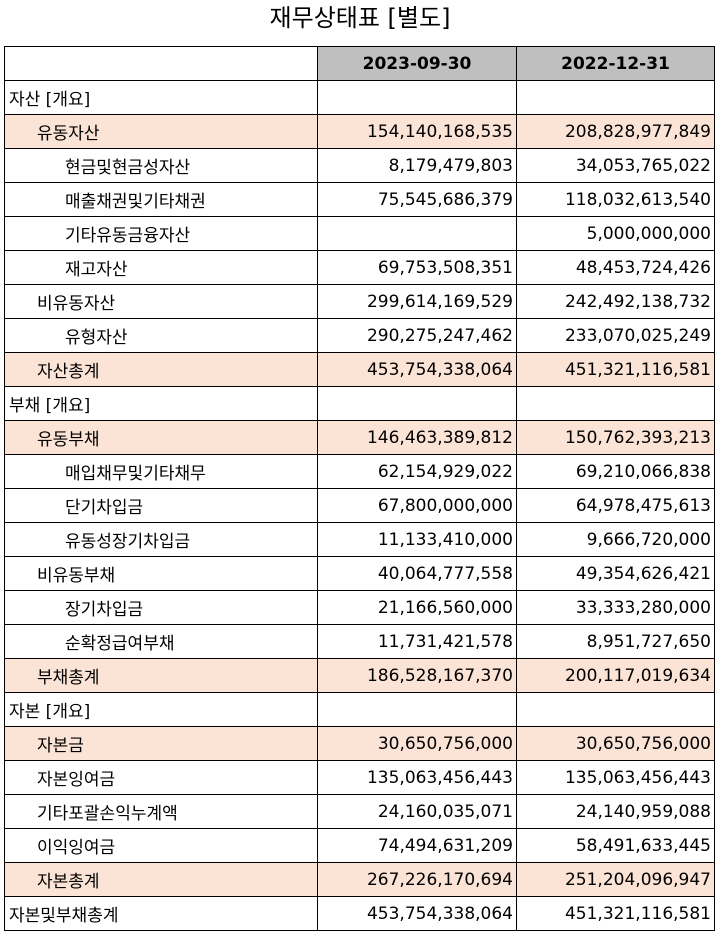 This screenshot has width=720, height=936. What do you see at coordinates (417, 777) in the screenshot?
I see `value-2023-09-30: 135,063,456,443` at bounding box center [417, 777].